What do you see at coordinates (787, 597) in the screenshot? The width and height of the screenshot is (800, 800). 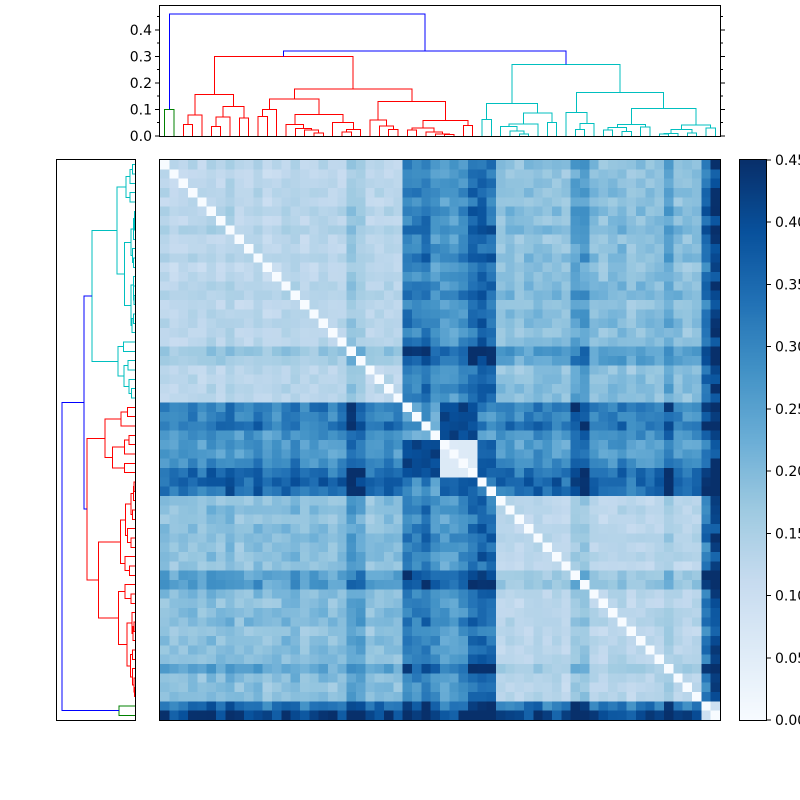 I see `colorbar-tick-label: 0.10` at bounding box center [787, 597].